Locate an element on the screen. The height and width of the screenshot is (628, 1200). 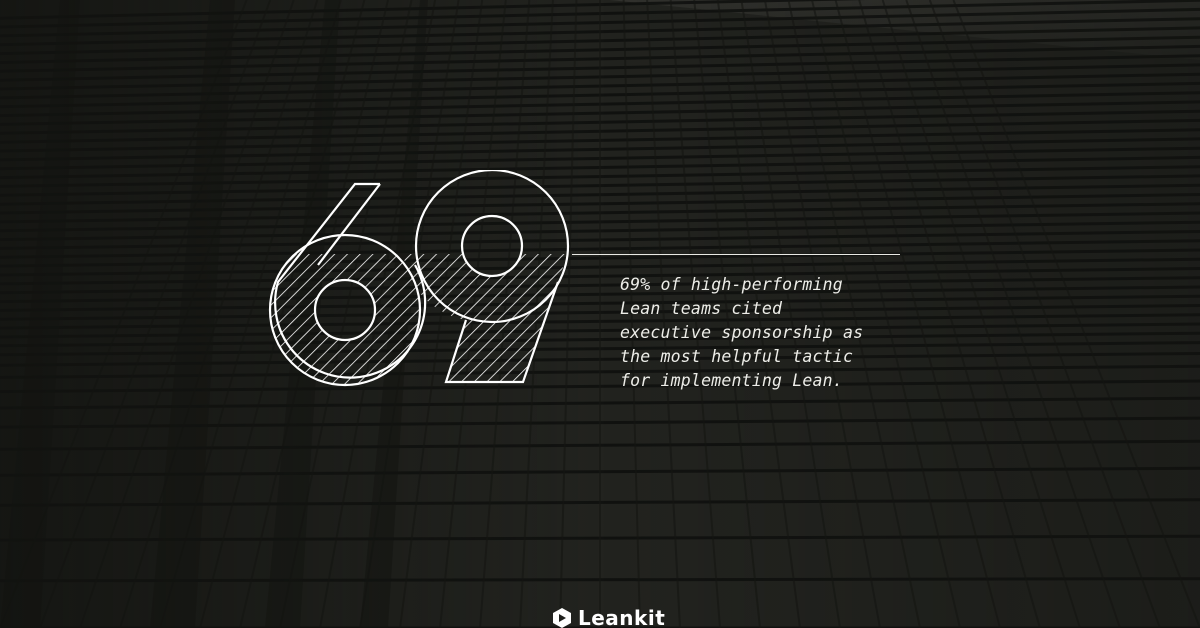
number-hatch-fill is located at coordinates (418, 319).